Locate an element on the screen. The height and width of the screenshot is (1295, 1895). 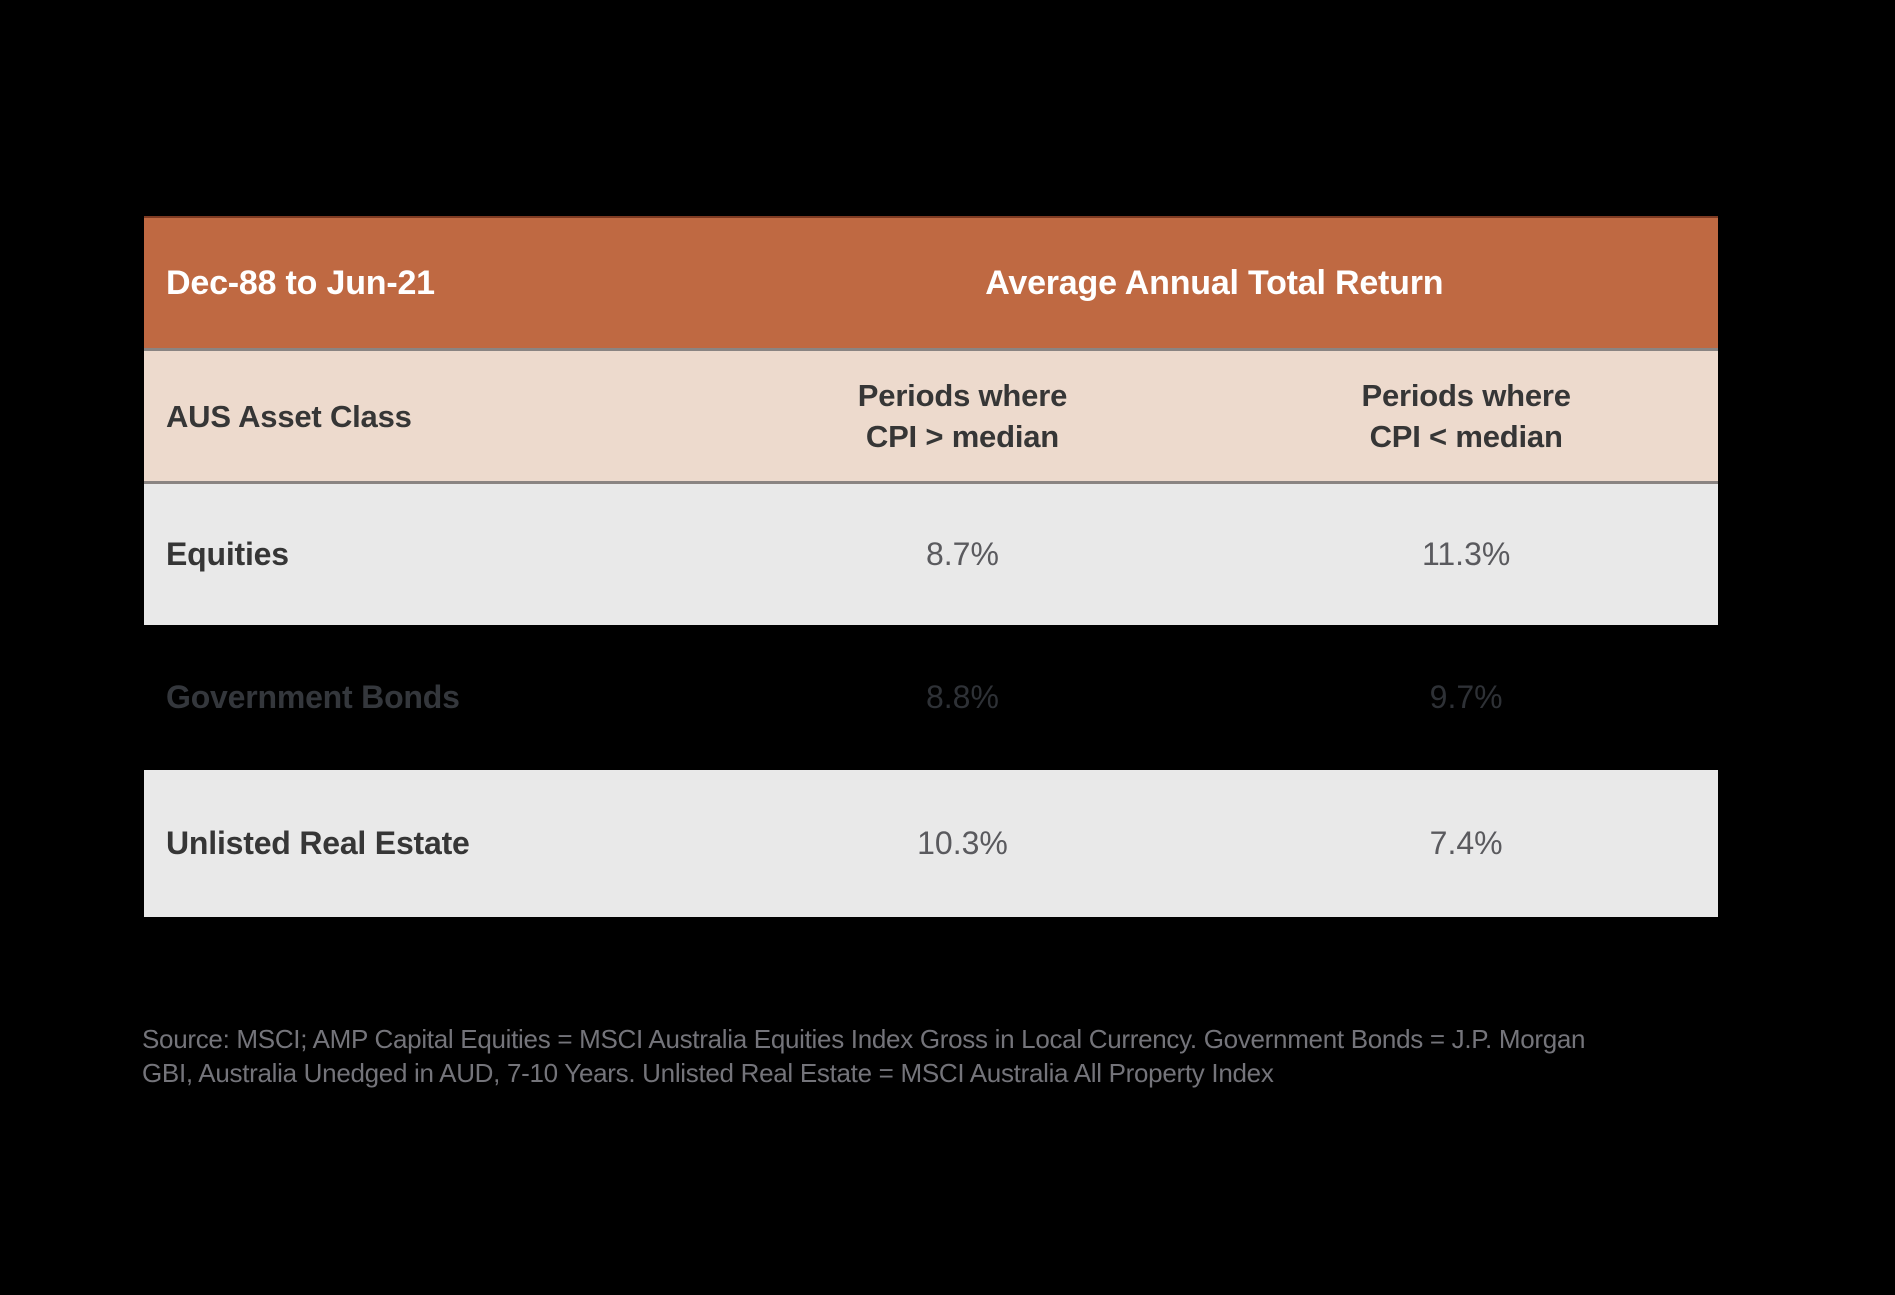
cpi-below-median-value: 11.3% is located at coordinates (1466, 554).